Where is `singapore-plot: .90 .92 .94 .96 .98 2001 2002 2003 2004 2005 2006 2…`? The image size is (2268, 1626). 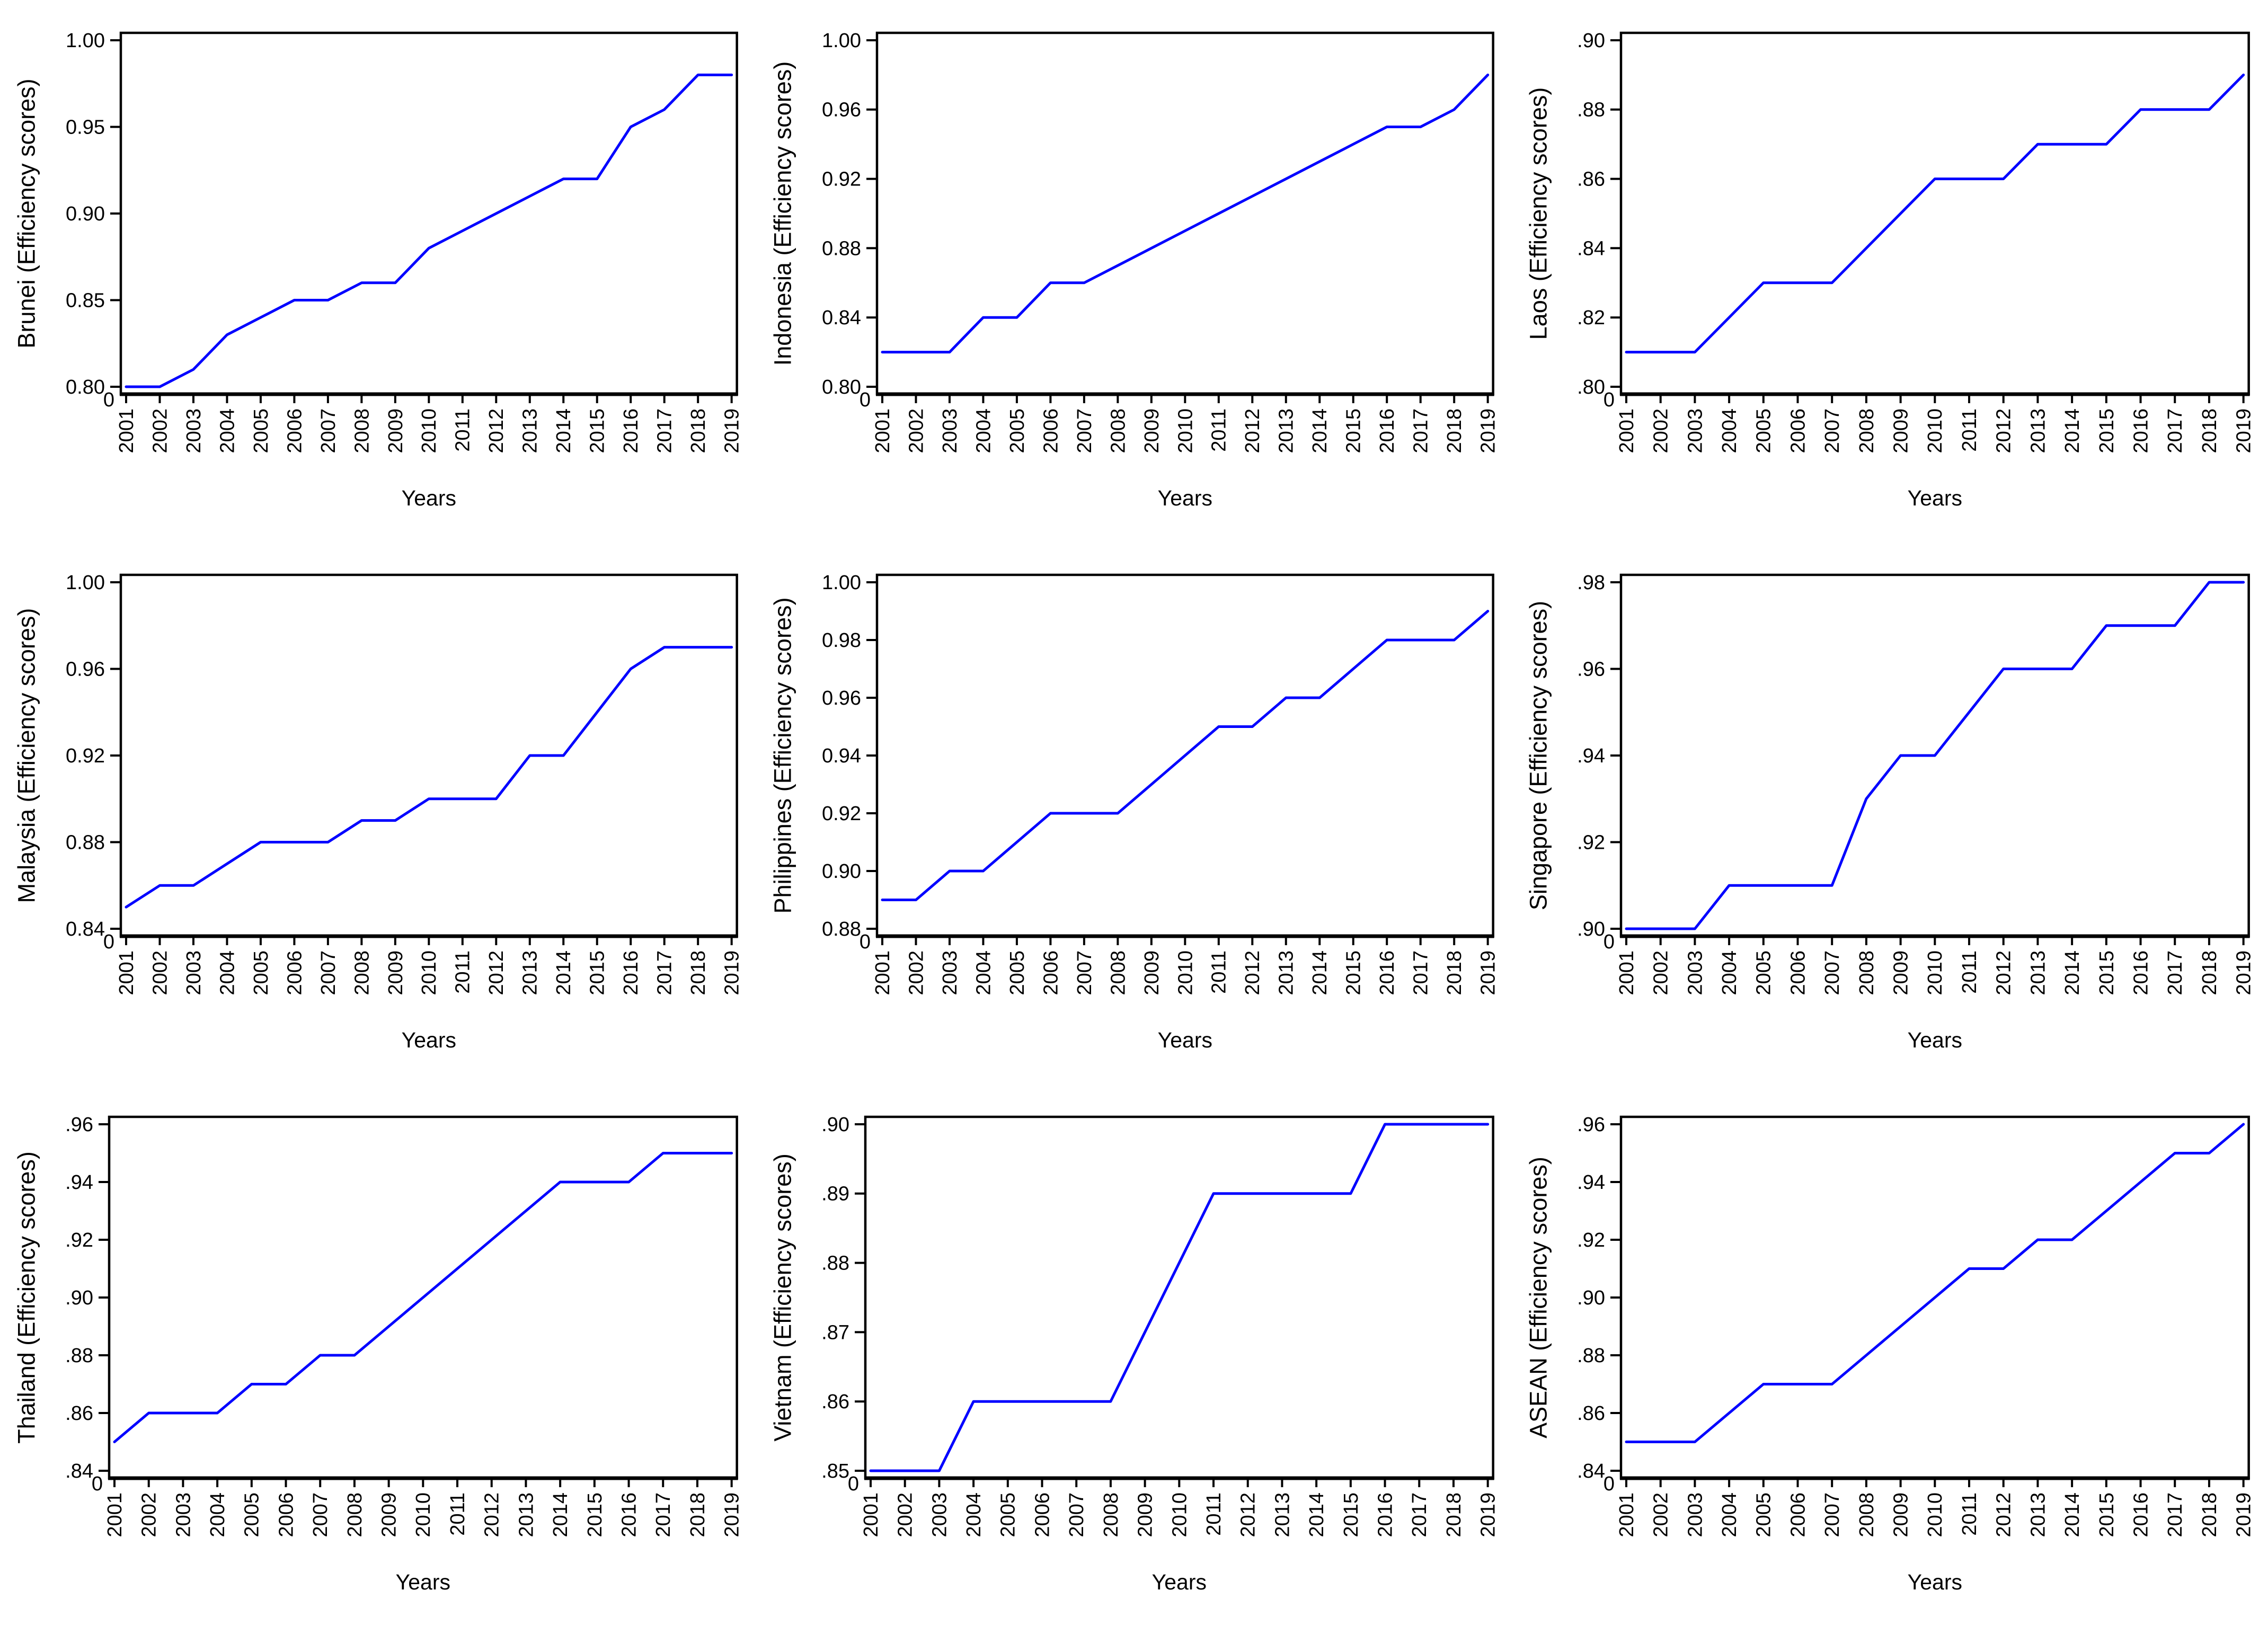 singapore-plot: .90 .92 .94 .96 .98 2001 2002 2003 2004 2005 2006 2… is located at coordinates (1890, 812).